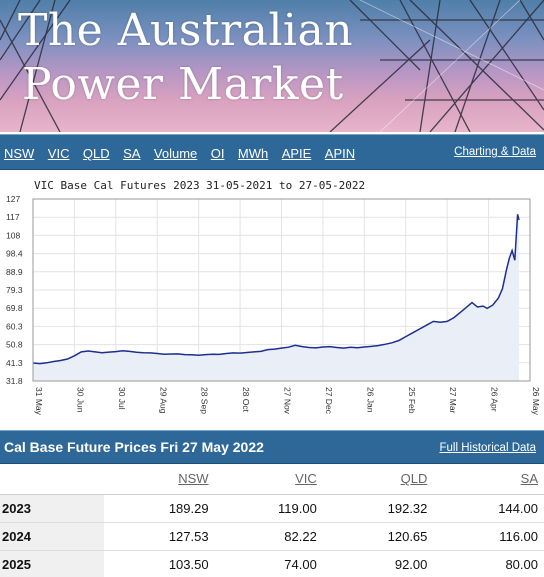 The width and height of the screenshot is (544, 577). Describe the element at coordinates (268, 563) in the screenshot. I see `price-cell: 74.00` at that location.